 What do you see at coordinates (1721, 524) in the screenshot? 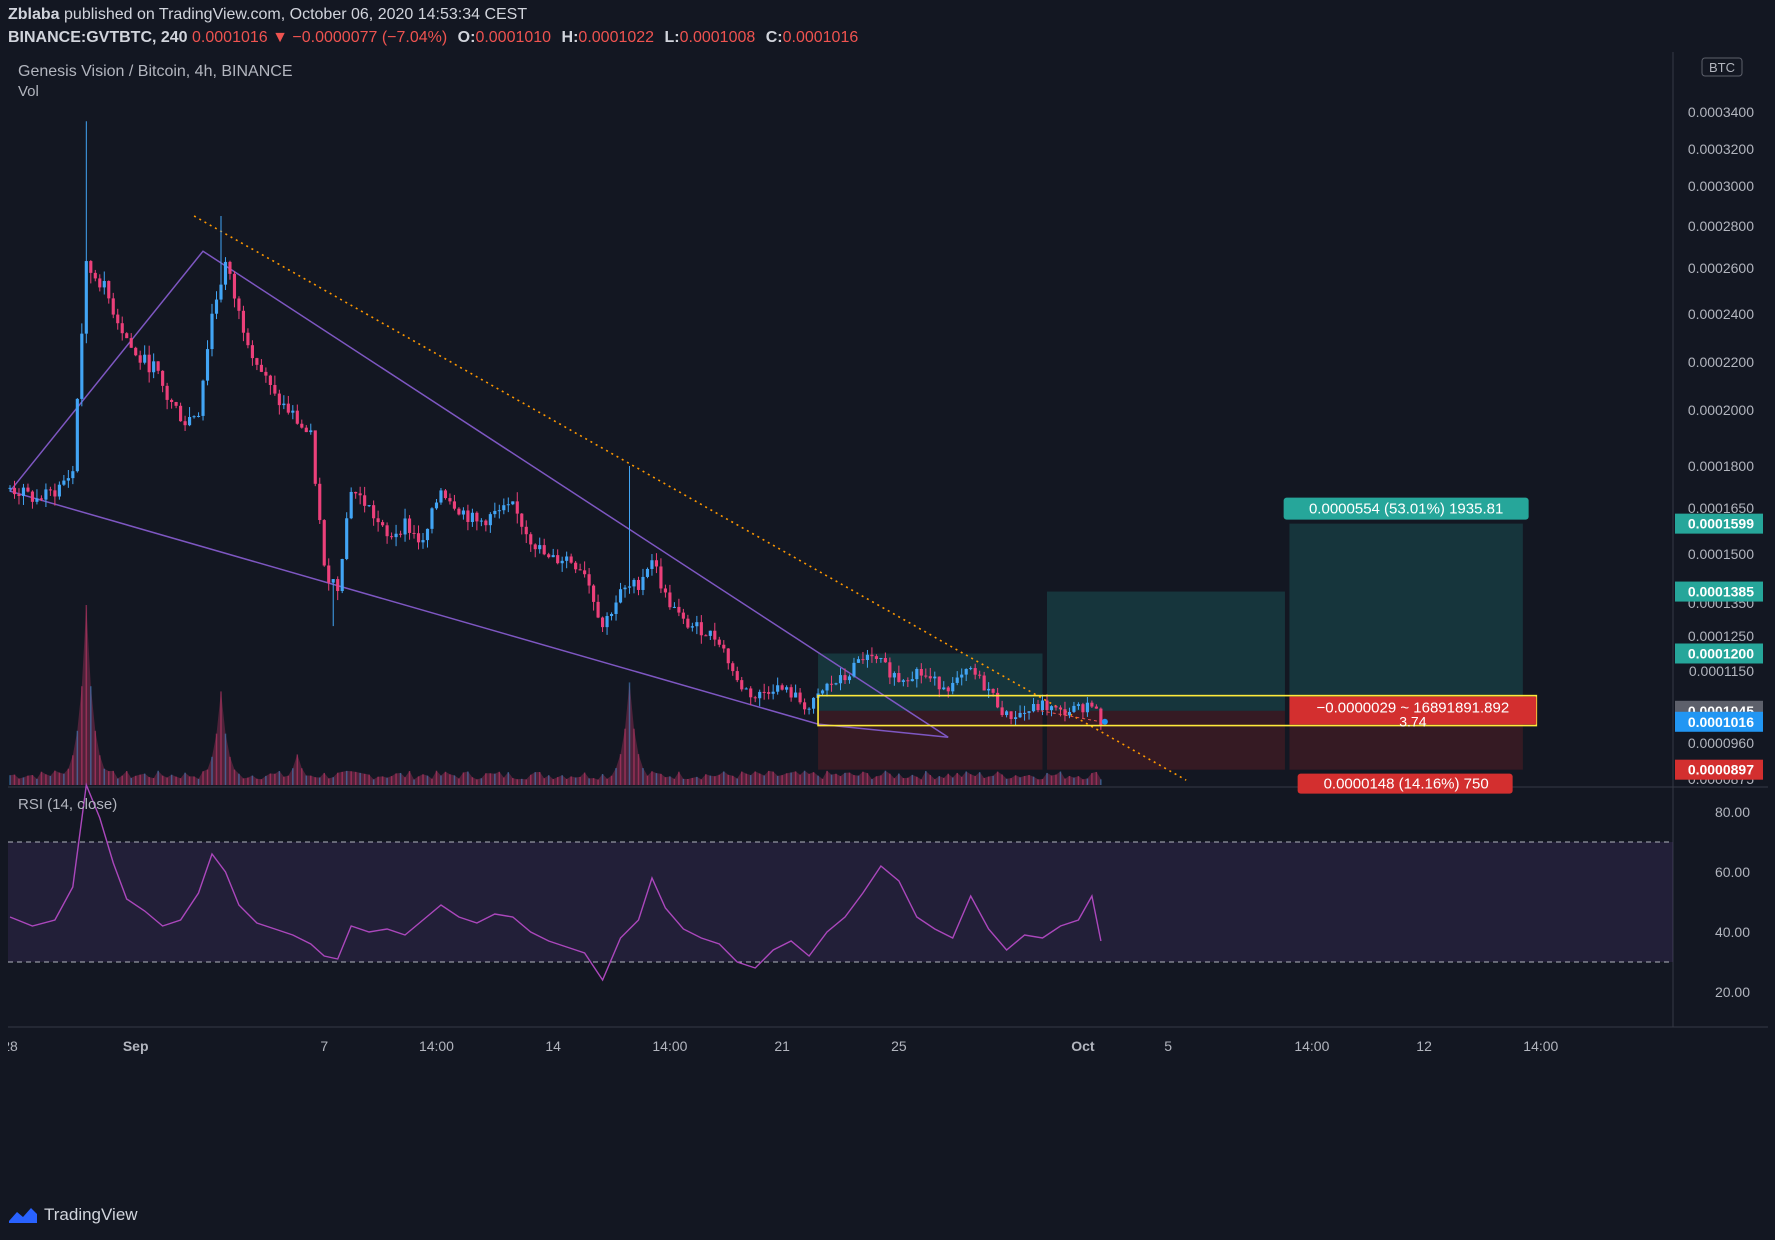
I see `price-tag: 0.0001599` at bounding box center [1721, 524].